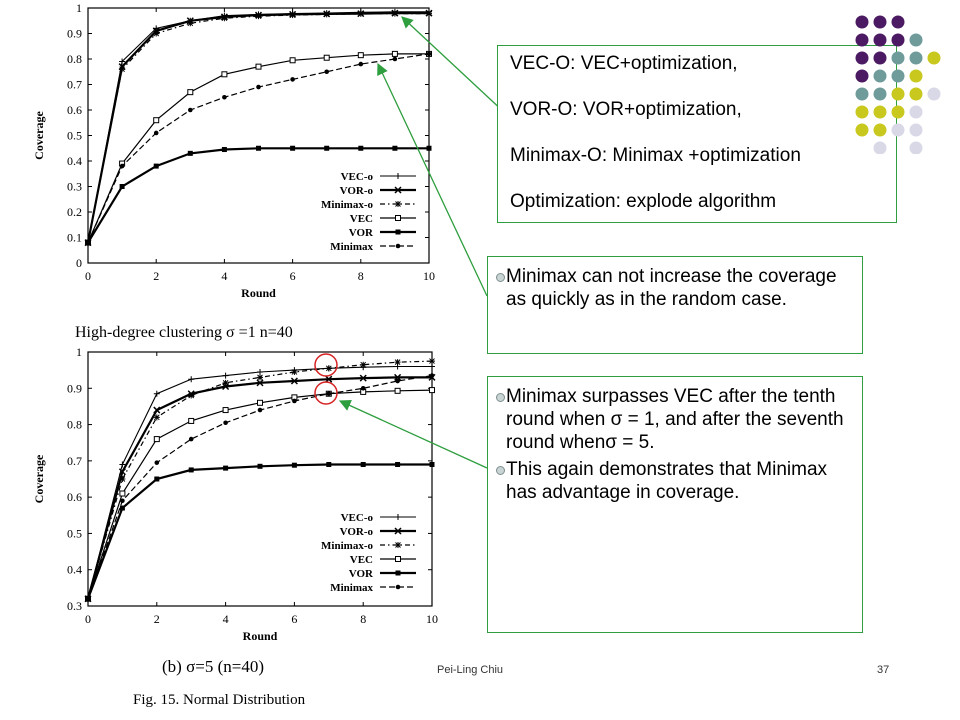  Describe the element at coordinates (74, 497) in the screenshot. I see `y-tick-label: 0.6` at that location.